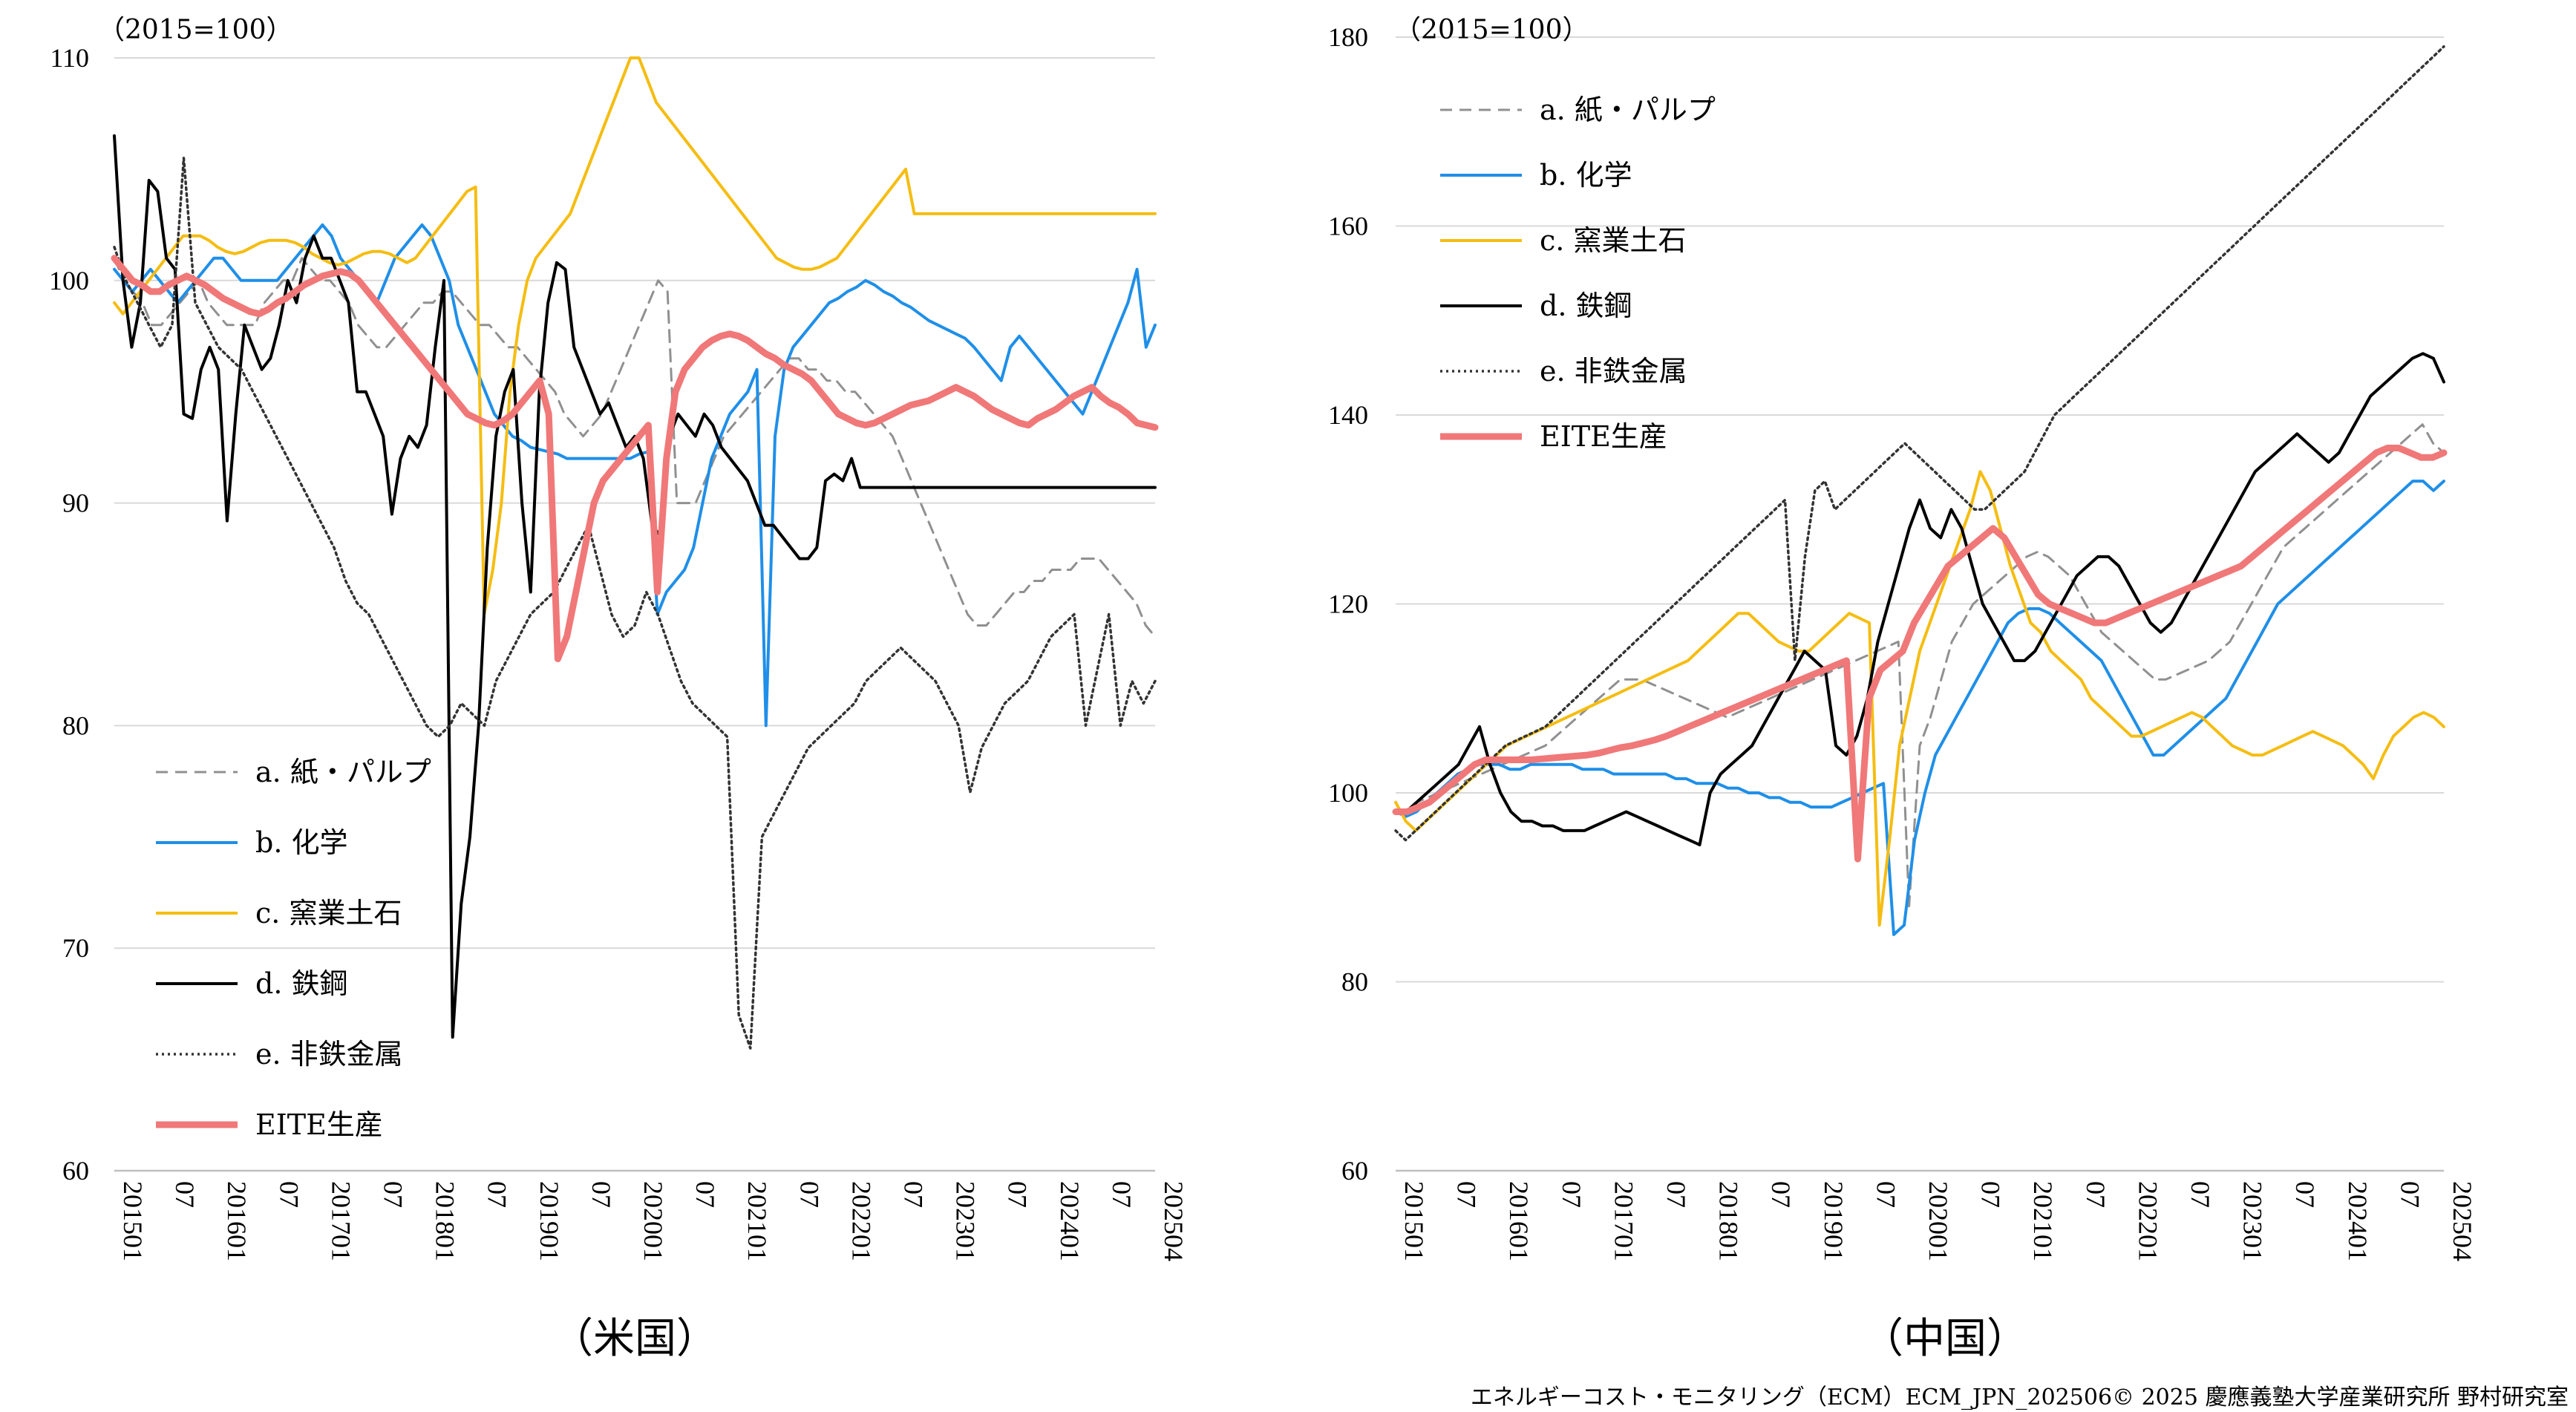 This screenshot has height=1412, width=2576. What do you see at coordinates (1945, 1339) in the screenshot?
I see `panel-subtitle: （中国）` at bounding box center [1945, 1339].